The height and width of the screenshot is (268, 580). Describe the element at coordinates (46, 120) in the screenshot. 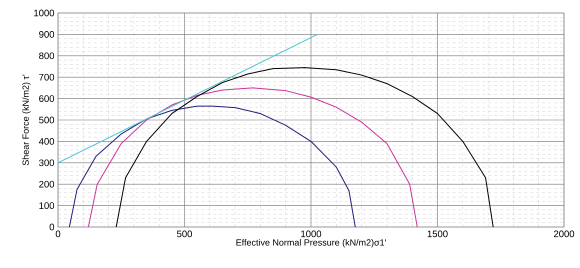

I see `y-tick-label: 500` at that location.